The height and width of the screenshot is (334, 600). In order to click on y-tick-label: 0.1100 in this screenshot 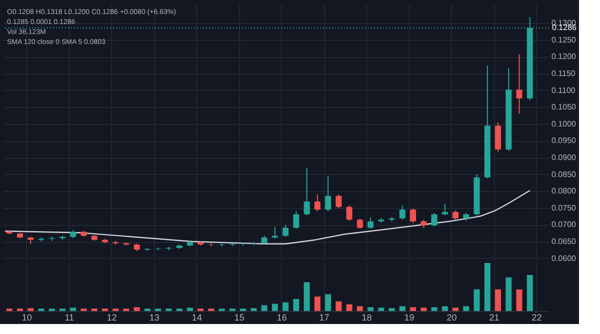, I will do `click(564, 90)`.